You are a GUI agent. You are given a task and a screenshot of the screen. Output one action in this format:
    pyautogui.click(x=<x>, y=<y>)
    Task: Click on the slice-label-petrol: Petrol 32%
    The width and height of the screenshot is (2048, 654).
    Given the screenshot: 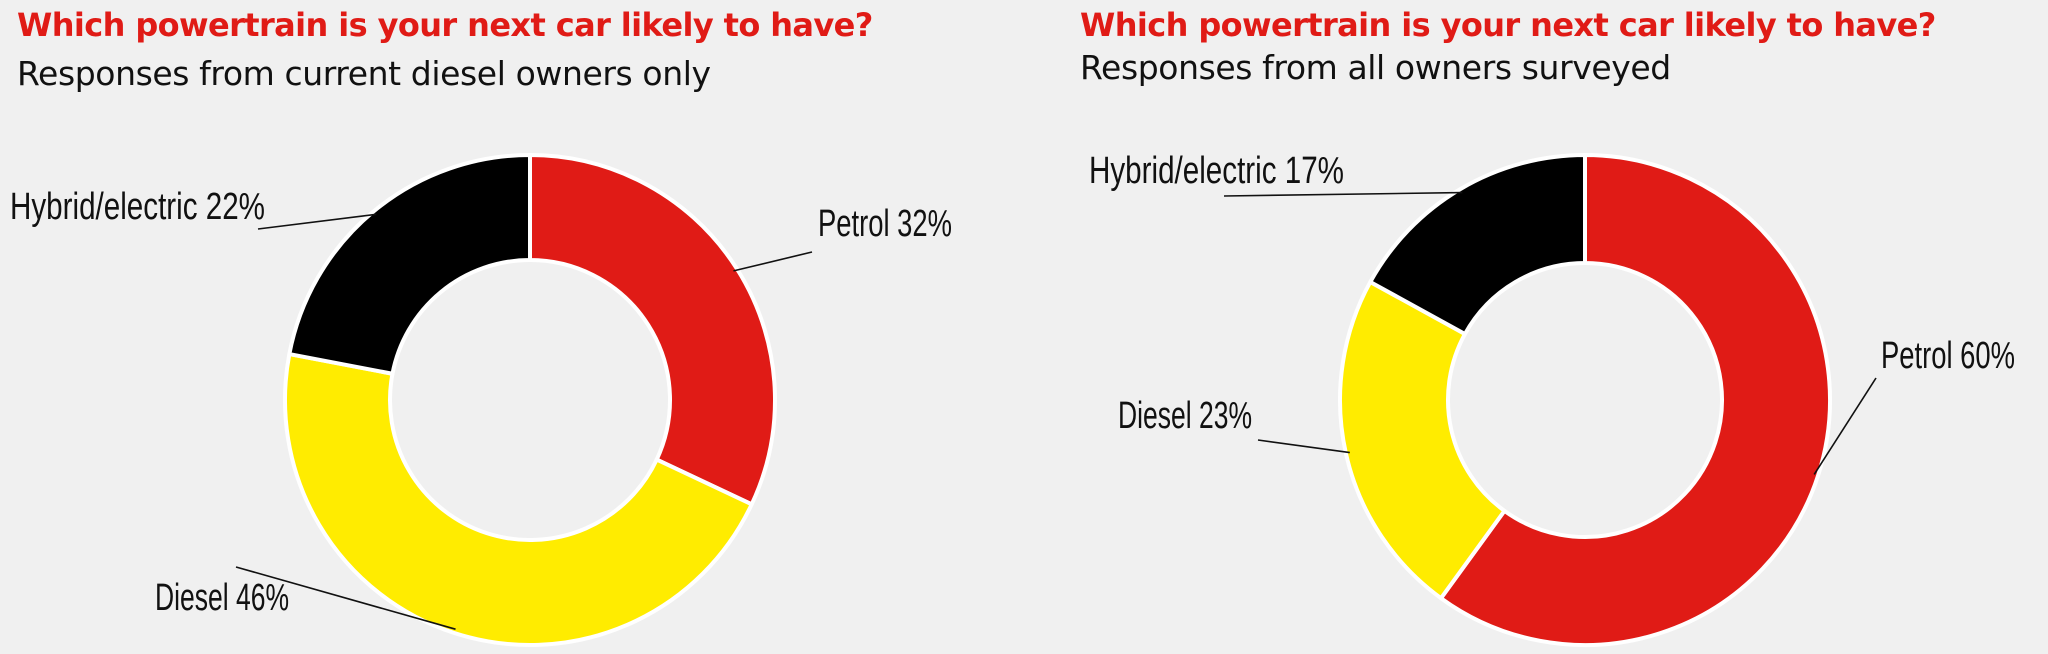 What is the action you would take?
    pyautogui.click(x=885, y=224)
    